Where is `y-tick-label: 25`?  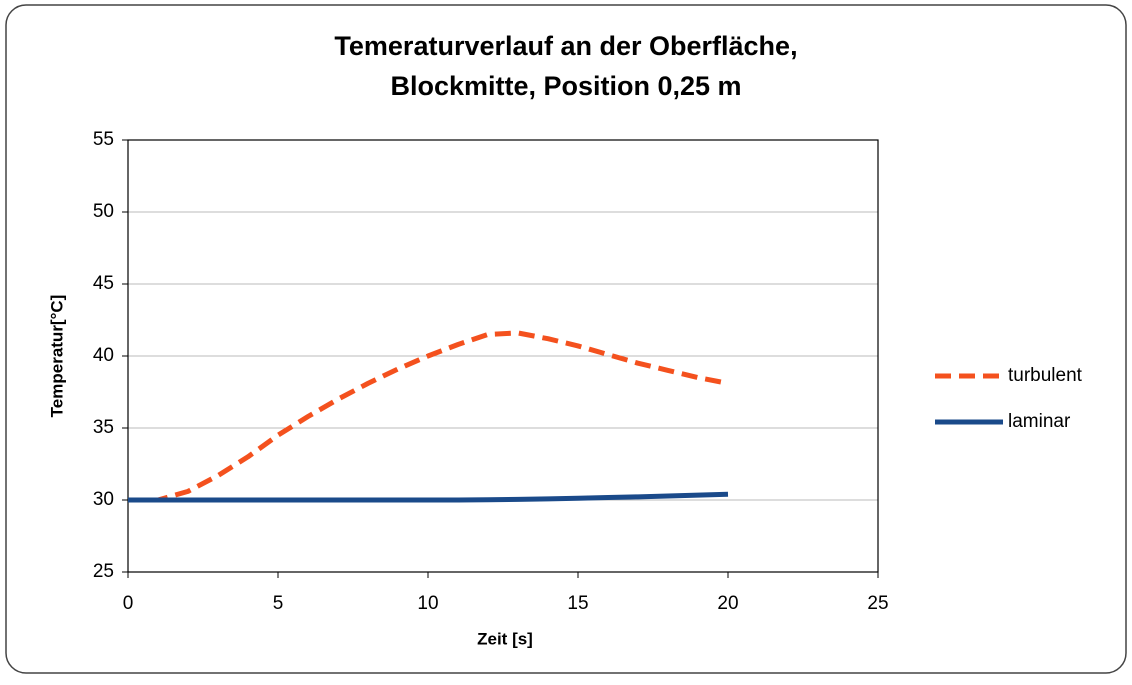 y-tick-label: 25 is located at coordinates (103, 571).